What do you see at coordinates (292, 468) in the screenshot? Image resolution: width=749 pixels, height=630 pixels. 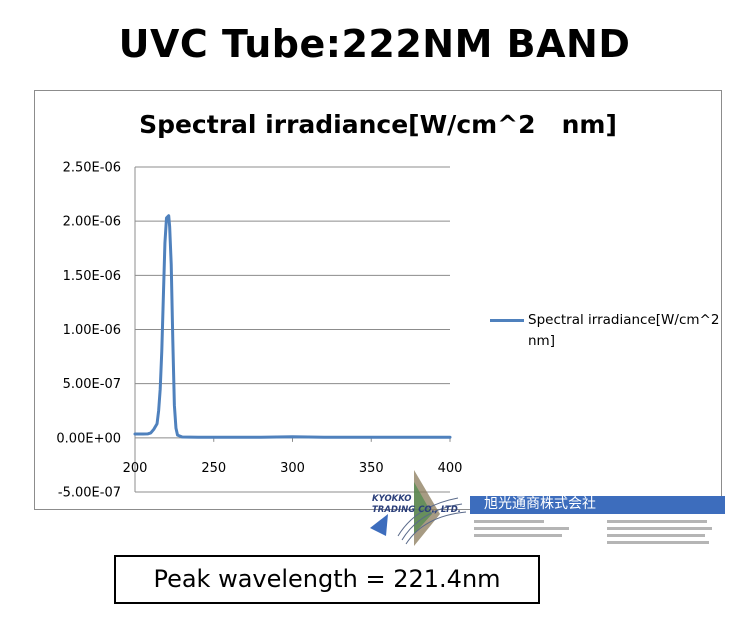 I see `x-tick-label: 300` at bounding box center [292, 468].